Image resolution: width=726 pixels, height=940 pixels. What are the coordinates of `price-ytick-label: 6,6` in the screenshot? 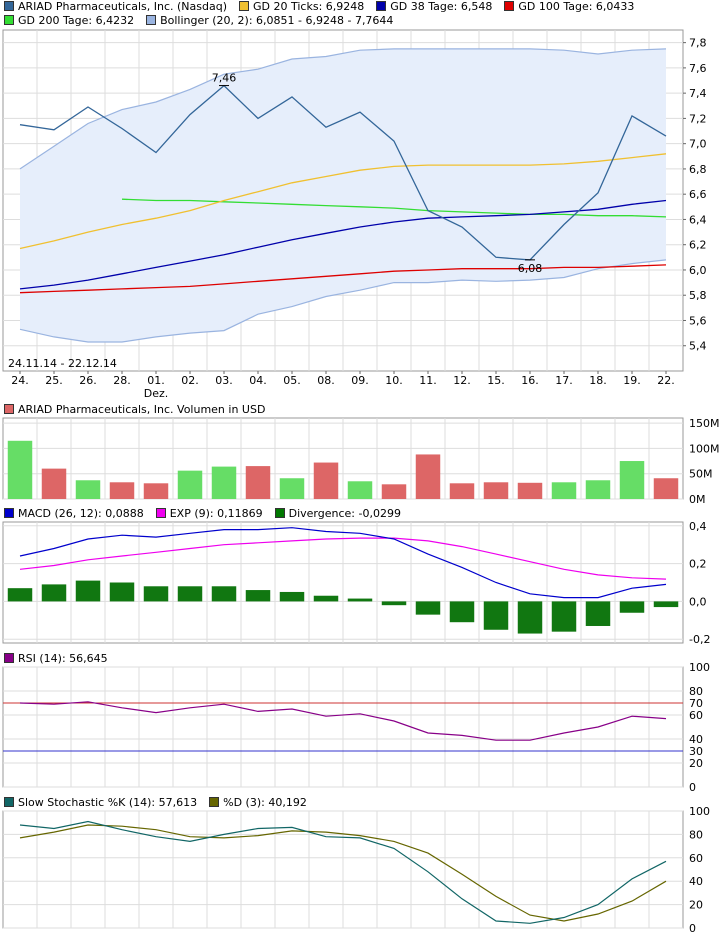 It's located at (698, 194).